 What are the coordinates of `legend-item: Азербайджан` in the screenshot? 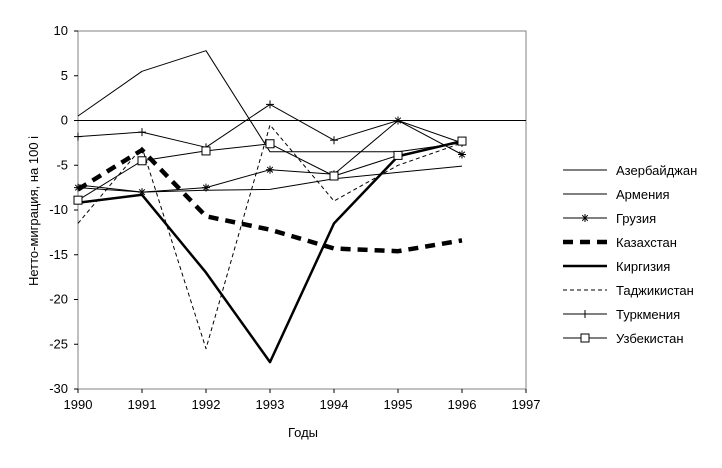 It's located at (630, 170).